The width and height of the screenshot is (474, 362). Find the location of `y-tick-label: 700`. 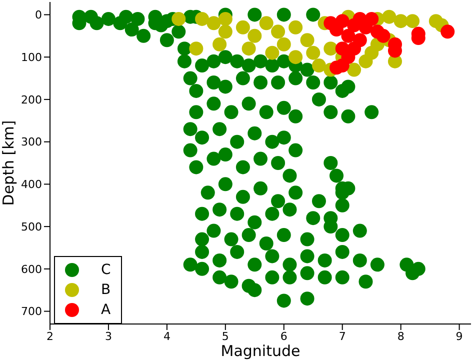

y-tick-label: 700 is located at coordinates (31, 311).